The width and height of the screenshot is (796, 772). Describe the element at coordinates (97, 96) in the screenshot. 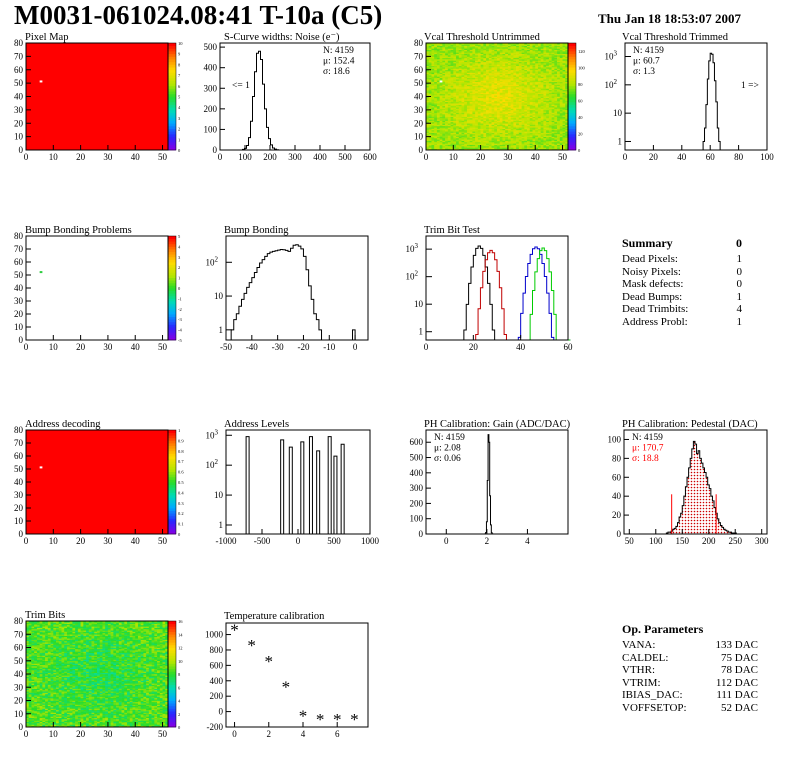

I see `heatmap-bg` at that location.